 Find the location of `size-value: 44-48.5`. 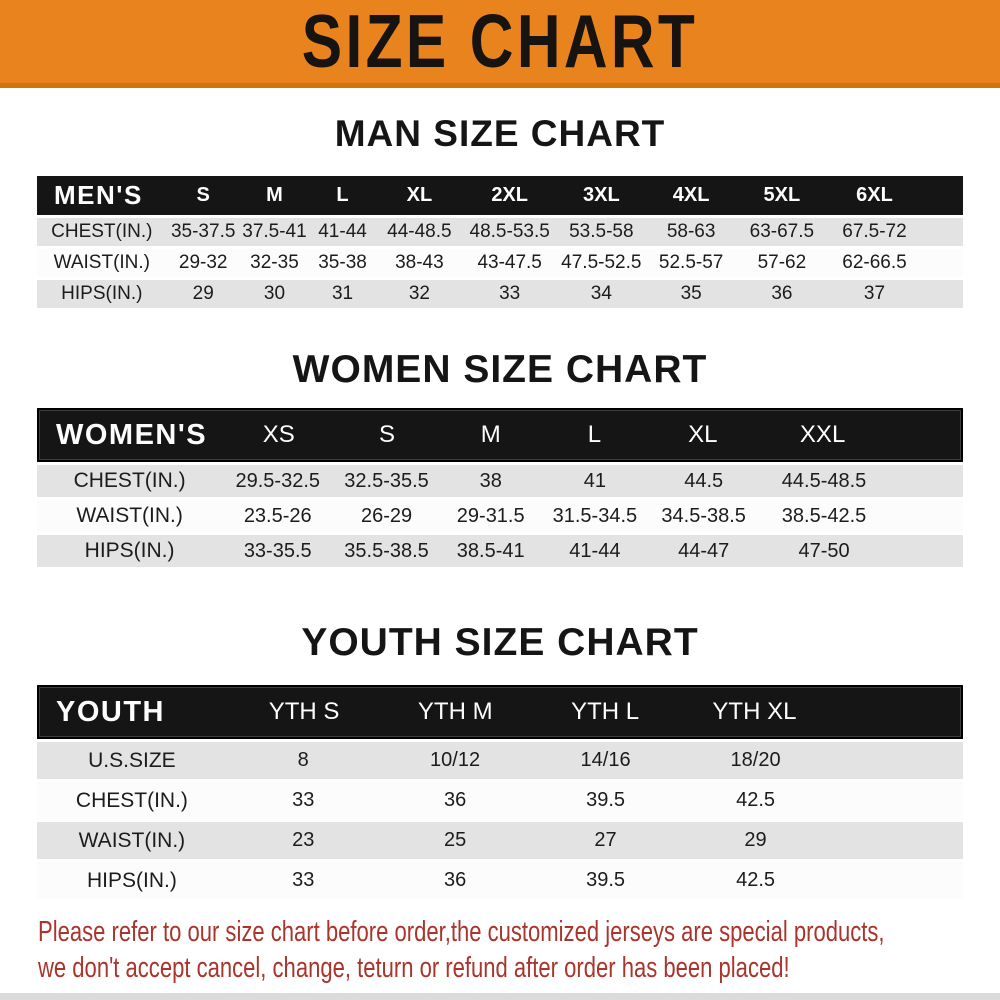

size-value: 44-48.5 is located at coordinates (419, 231).